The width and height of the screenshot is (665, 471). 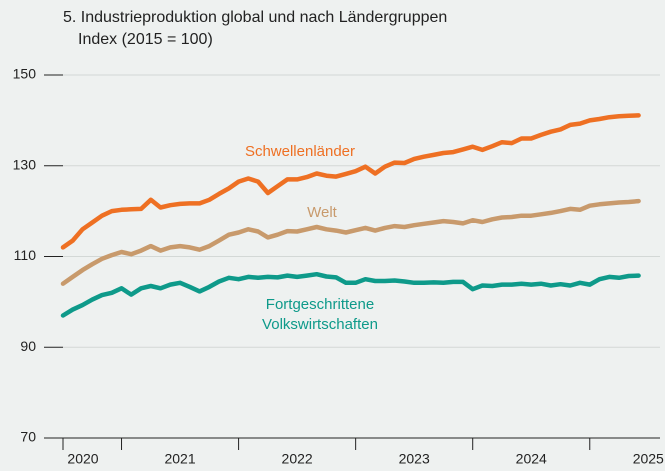 What do you see at coordinates (82, 459) in the screenshot?
I see `x-tick-label: 2020` at bounding box center [82, 459].